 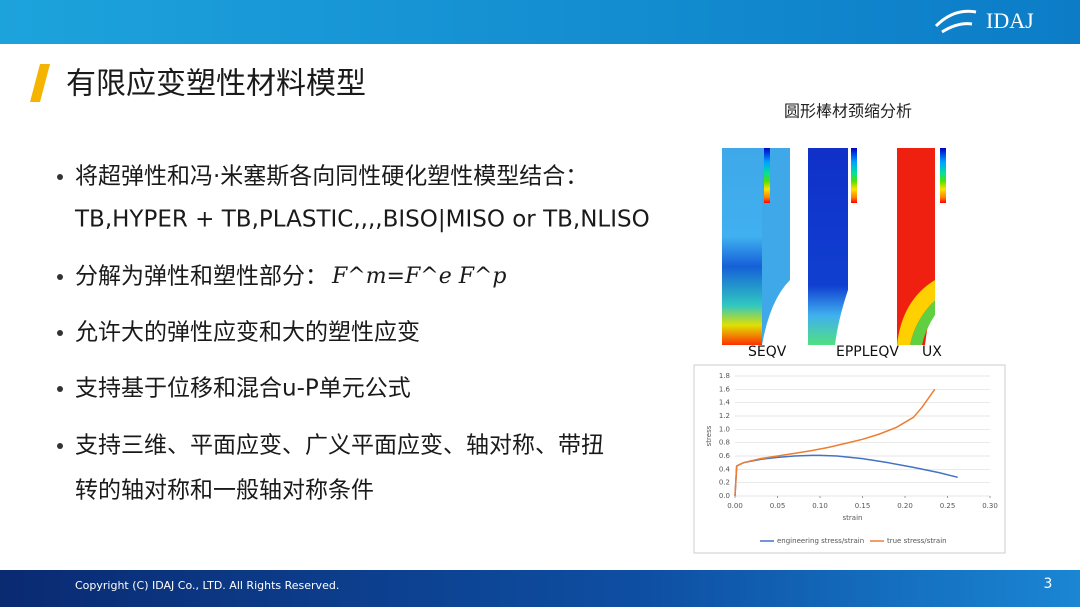 I want to click on x-tick-label: 0.20, so click(x=905, y=506).